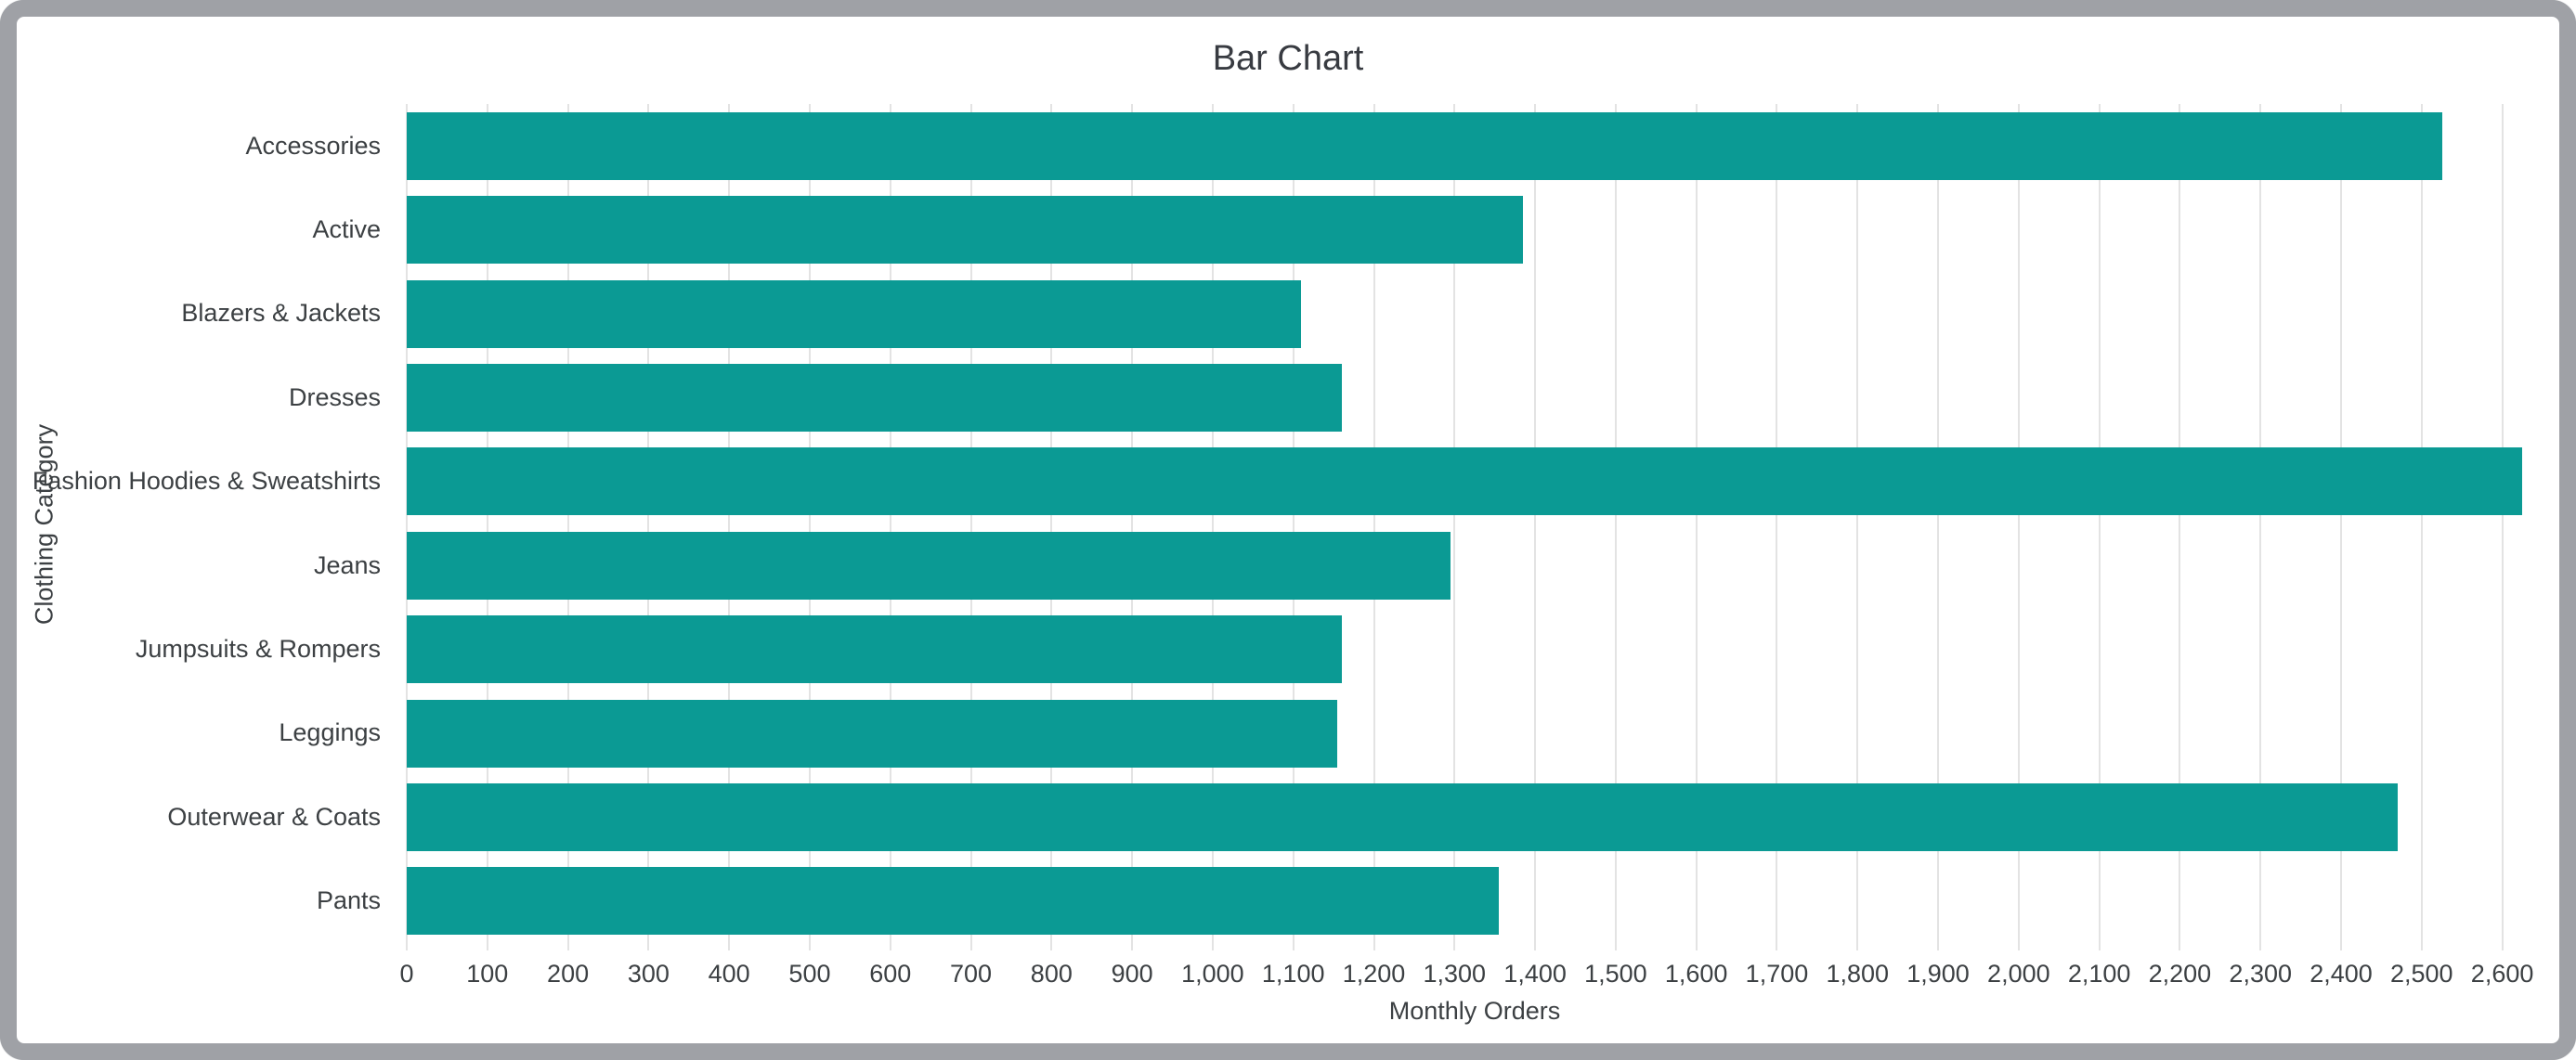  Describe the element at coordinates (2261, 974) in the screenshot. I see `x-tick-label: 2,300` at that location.